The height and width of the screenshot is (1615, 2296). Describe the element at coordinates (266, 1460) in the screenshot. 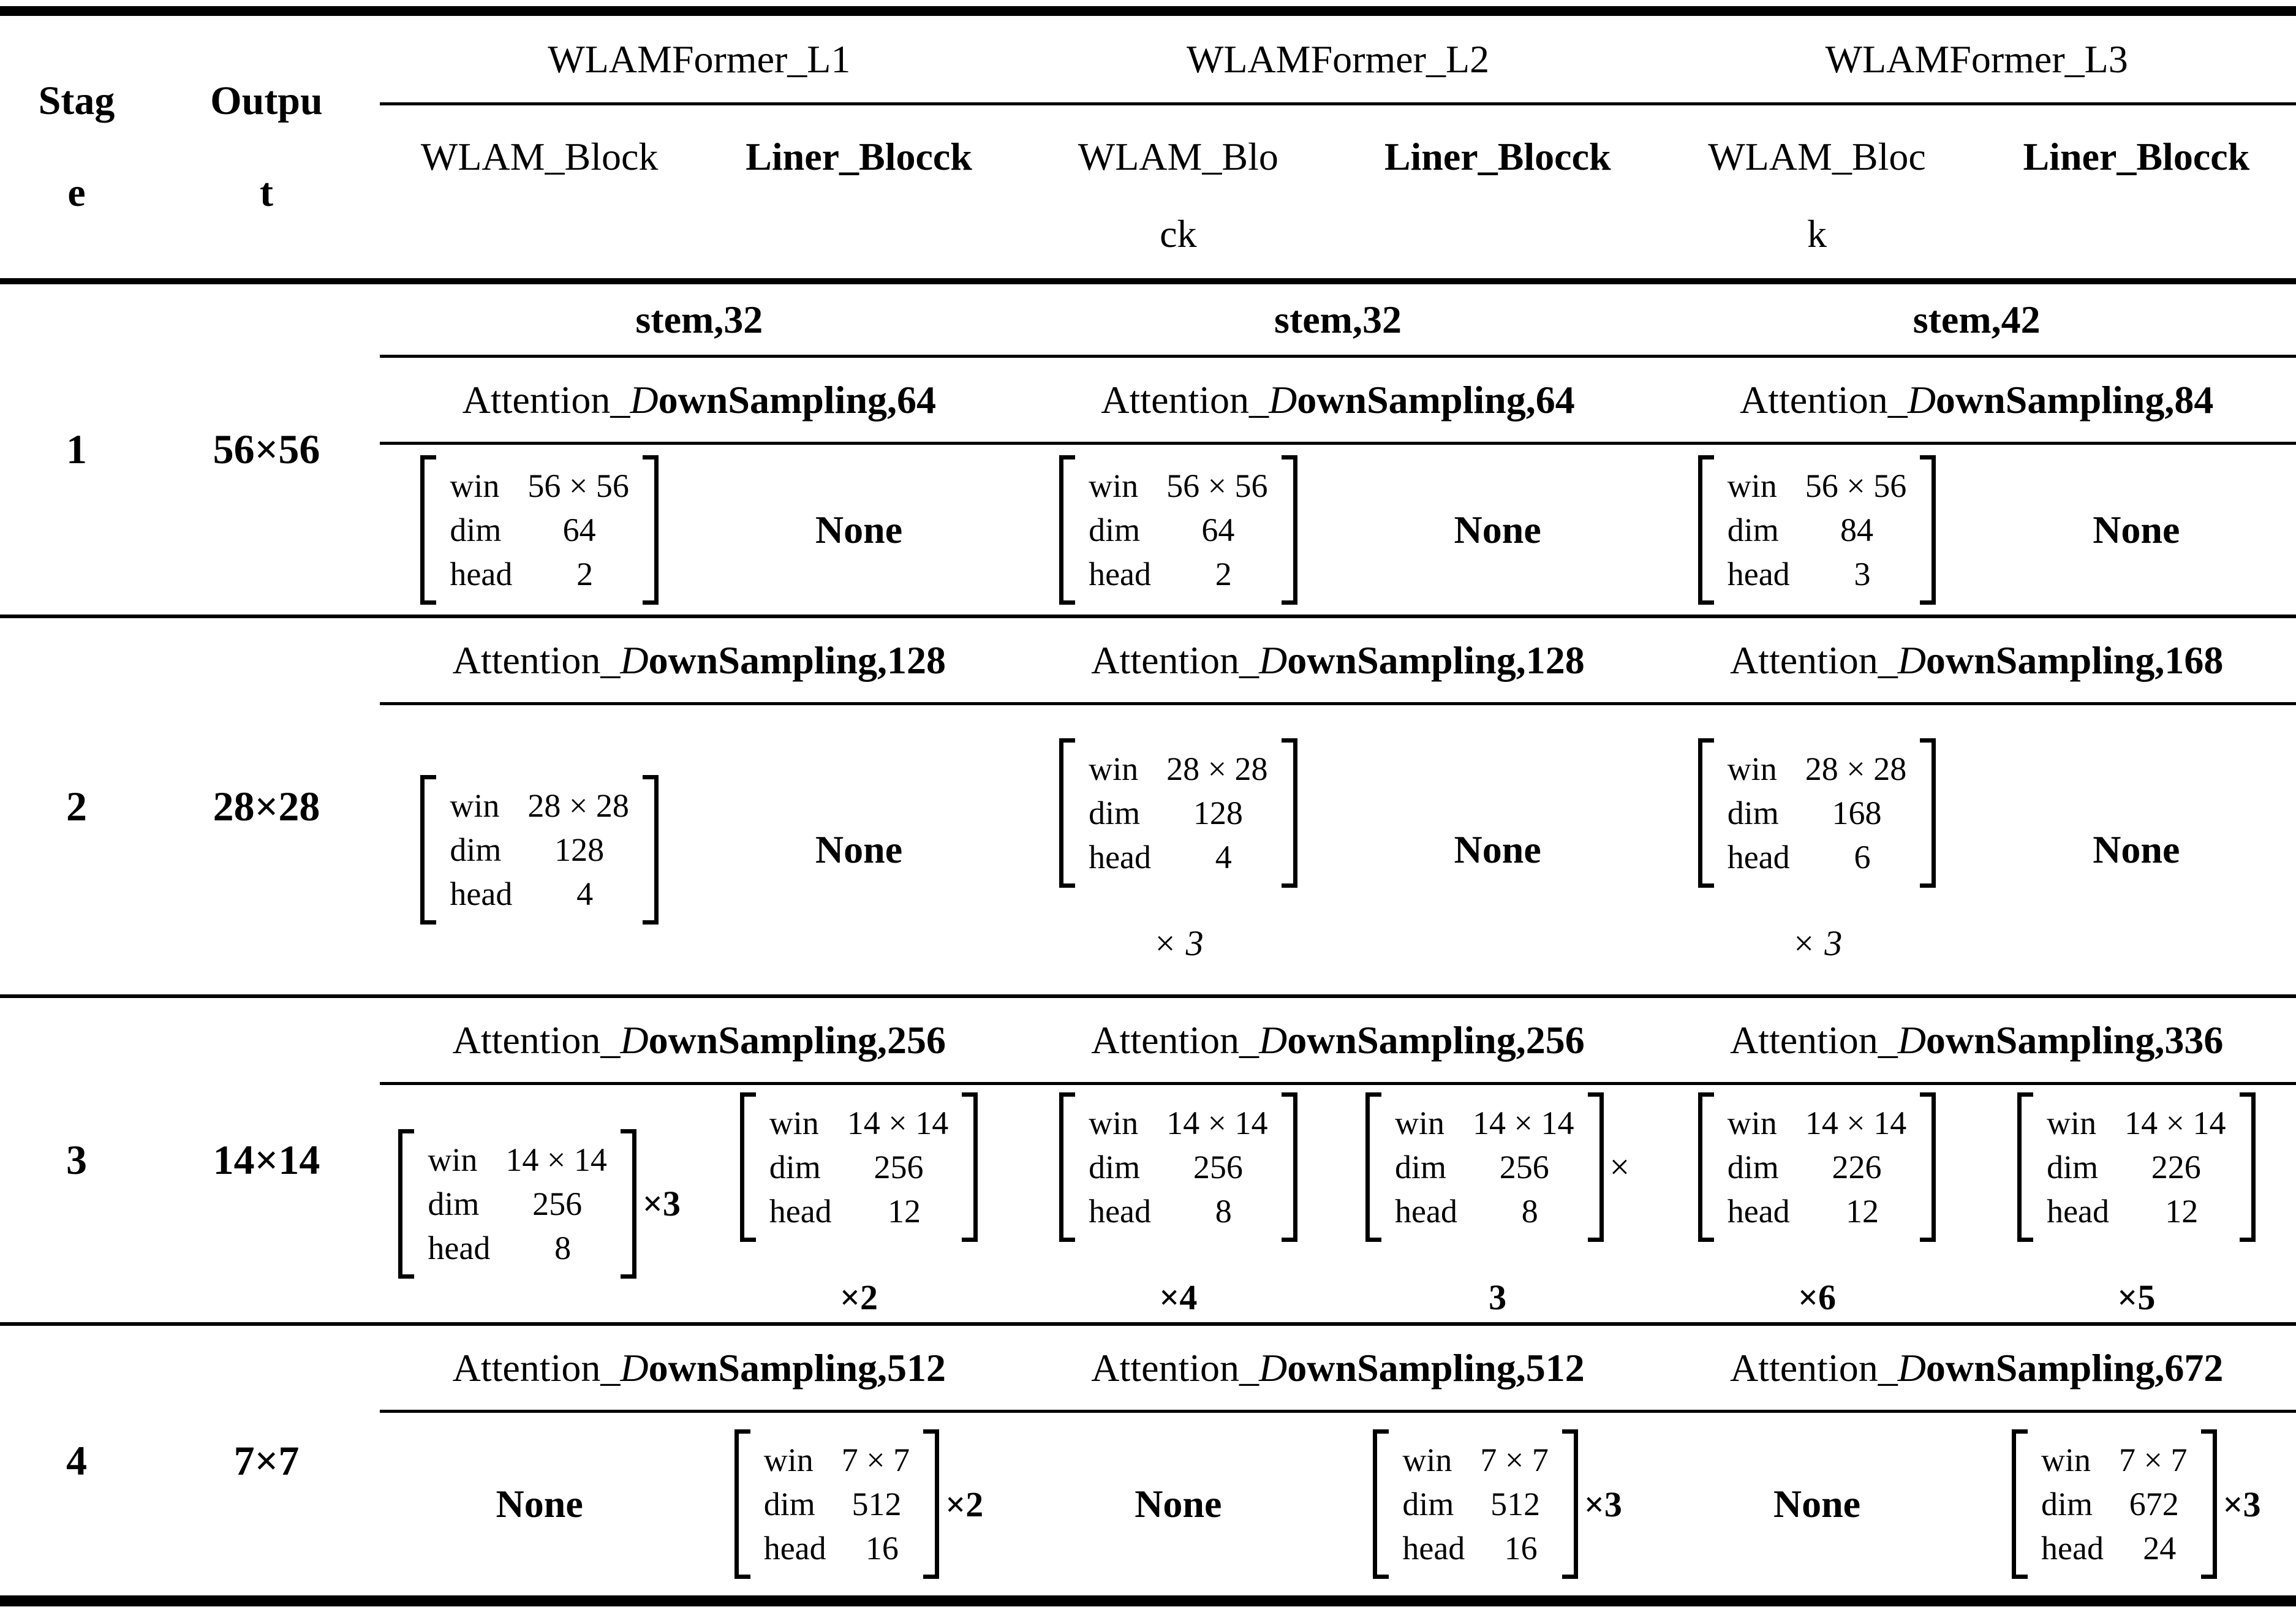

I see `output-size: 7×7` at that location.